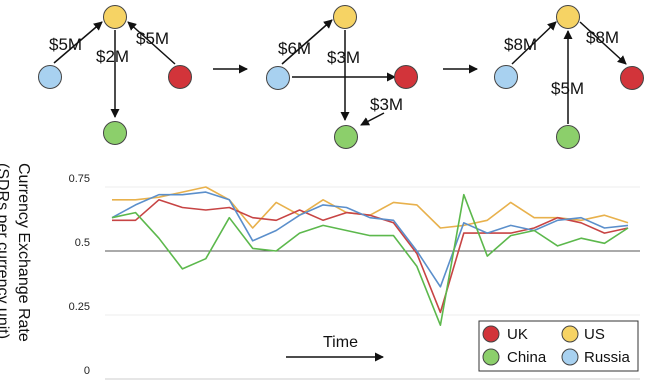 This screenshot has height=383, width=654. What do you see at coordinates (82, 243) in the screenshot?
I see `y-tick-label: 0.5` at bounding box center [82, 243].